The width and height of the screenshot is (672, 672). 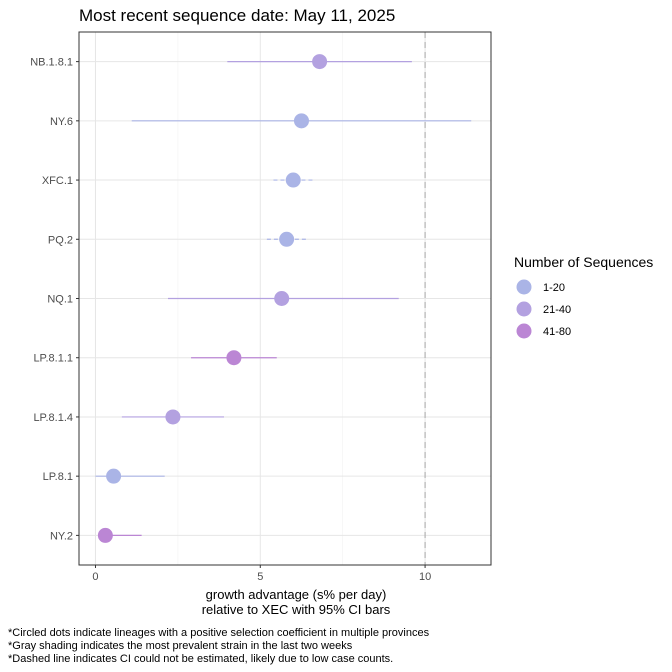 What do you see at coordinates (61, 536) in the screenshot?
I see `y-tick-label-NY.2: NY.2` at bounding box center [61, 536].